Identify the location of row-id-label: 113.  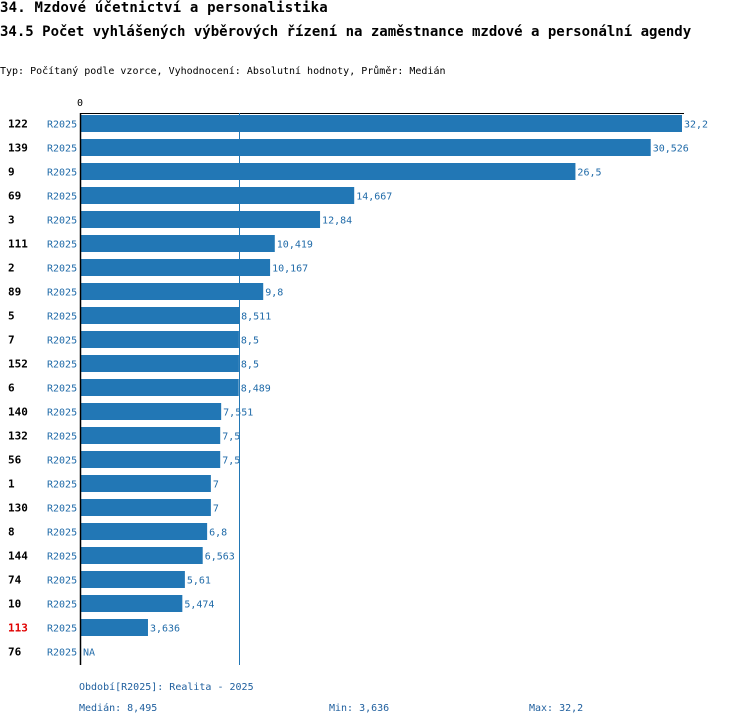
(18, 628).